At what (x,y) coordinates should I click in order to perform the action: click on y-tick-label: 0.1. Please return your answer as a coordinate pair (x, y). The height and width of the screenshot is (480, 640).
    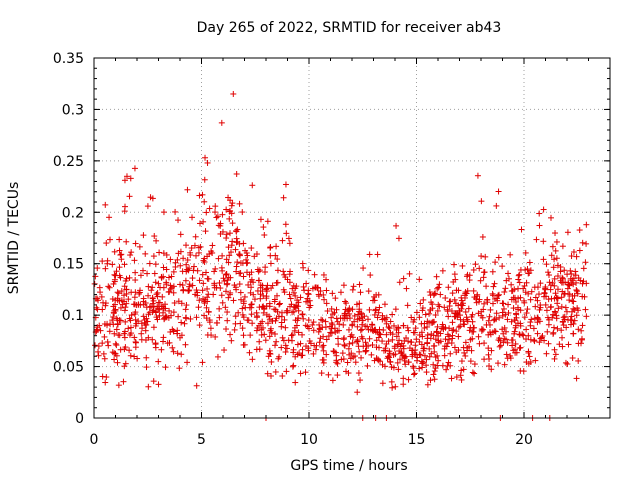
    Looking at the image, I should click on (73, 316).